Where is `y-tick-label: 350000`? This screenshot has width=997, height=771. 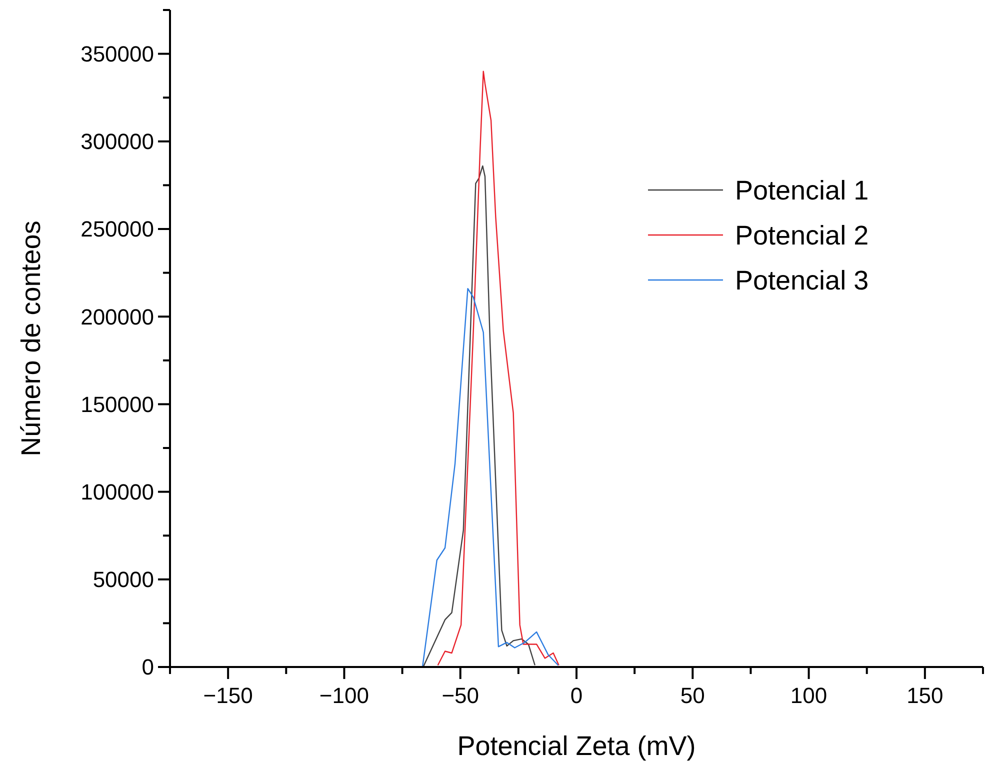 y-tick-label: 350000 is located at coordinates (117, 54).